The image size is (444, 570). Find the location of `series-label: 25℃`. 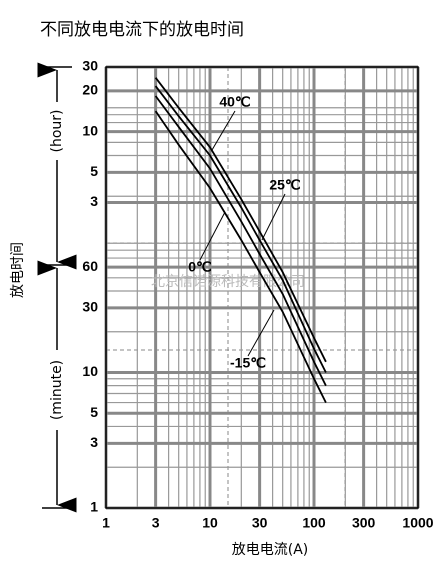

series-label: 25℃ is located at coordinates (285, 185).